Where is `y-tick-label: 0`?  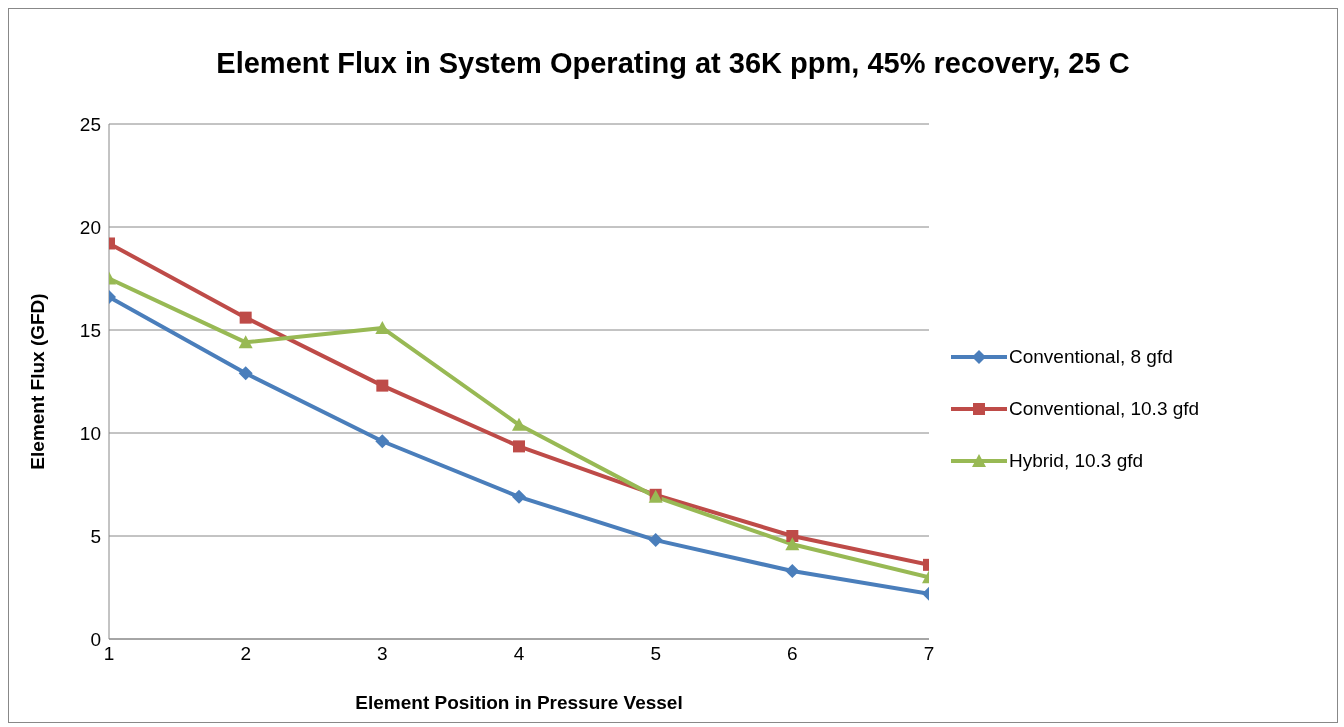
y-tick-label: 0 is located at coordinates (95, 639).